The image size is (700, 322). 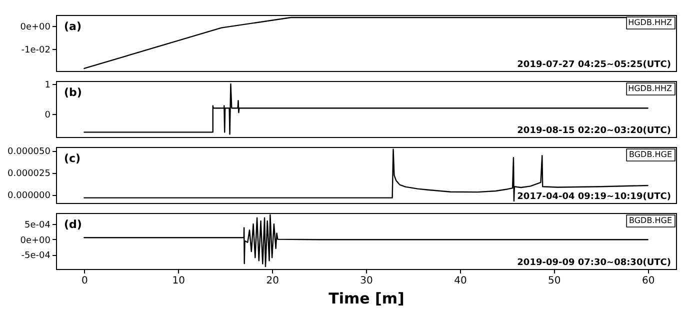 I want to click on x-tick-label: 10, so click(x=178, y=281).